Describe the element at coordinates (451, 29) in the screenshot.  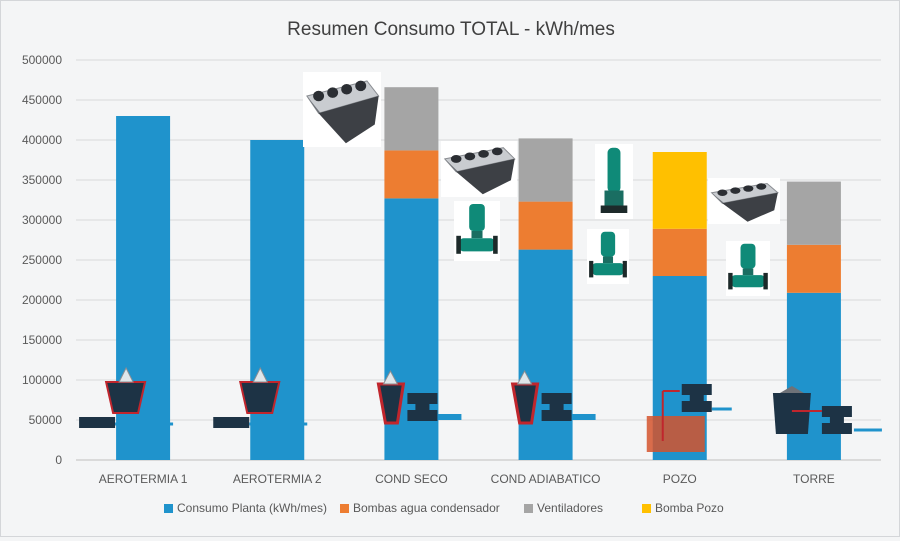
I see `chart-title: Resumen Consumo TOTAL - kWh/mes` at that location.